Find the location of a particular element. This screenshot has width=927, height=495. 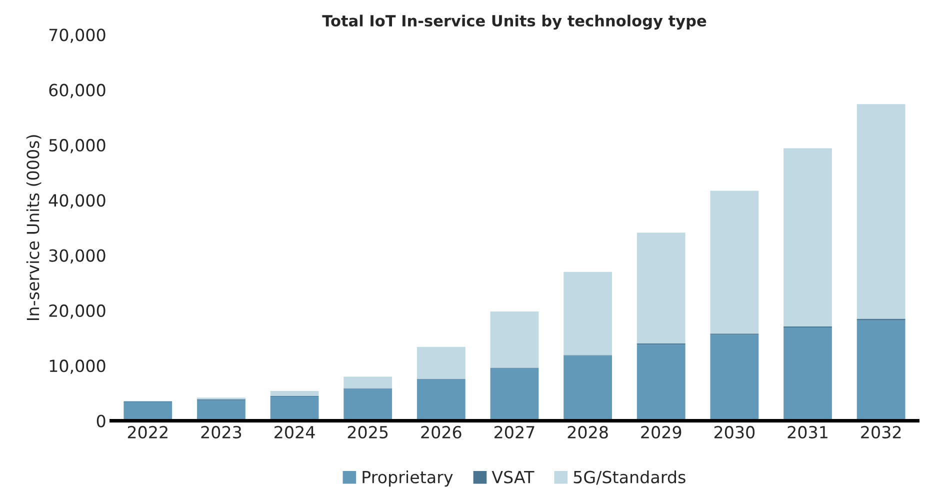

y-tick-label: 20,000 is located at coordinates (77, 311).